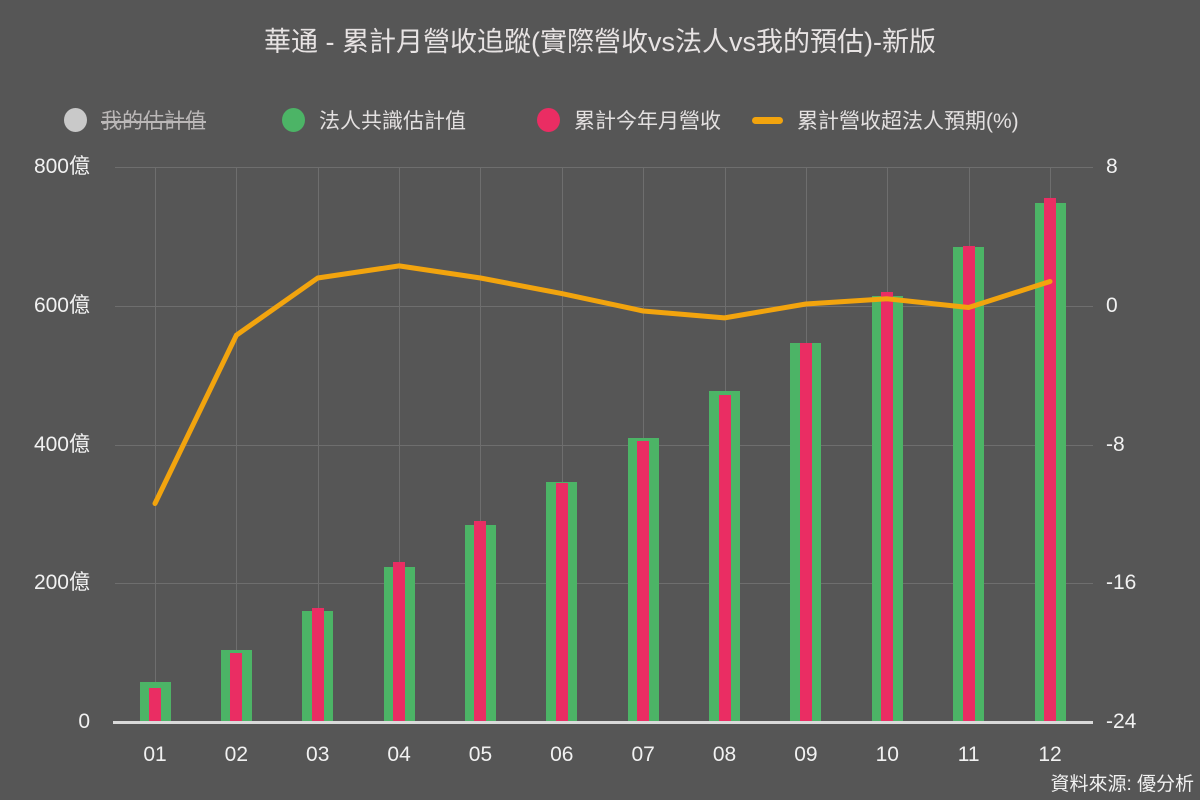  What do you see at coordinates (562, 754) in the screenshot?
I see `x-axis-tick-06: 06` at bounding box center [562, 754].